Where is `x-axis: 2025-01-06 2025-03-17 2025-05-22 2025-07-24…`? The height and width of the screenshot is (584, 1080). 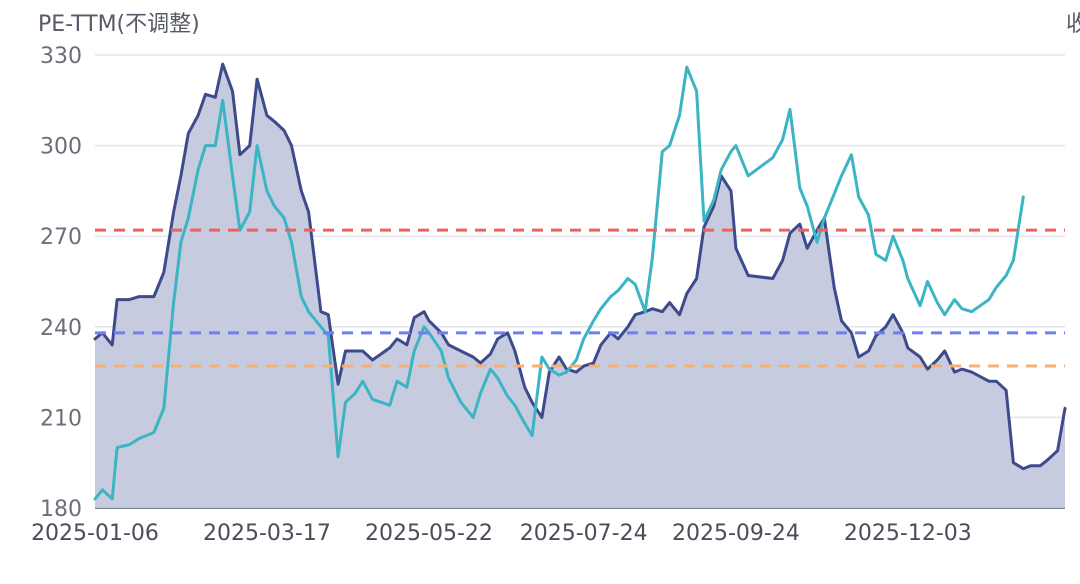 x-axis: 2025-01-06 2025-03-17 2025-05-22 2025-07-24… is located at coordinates (501, 533).